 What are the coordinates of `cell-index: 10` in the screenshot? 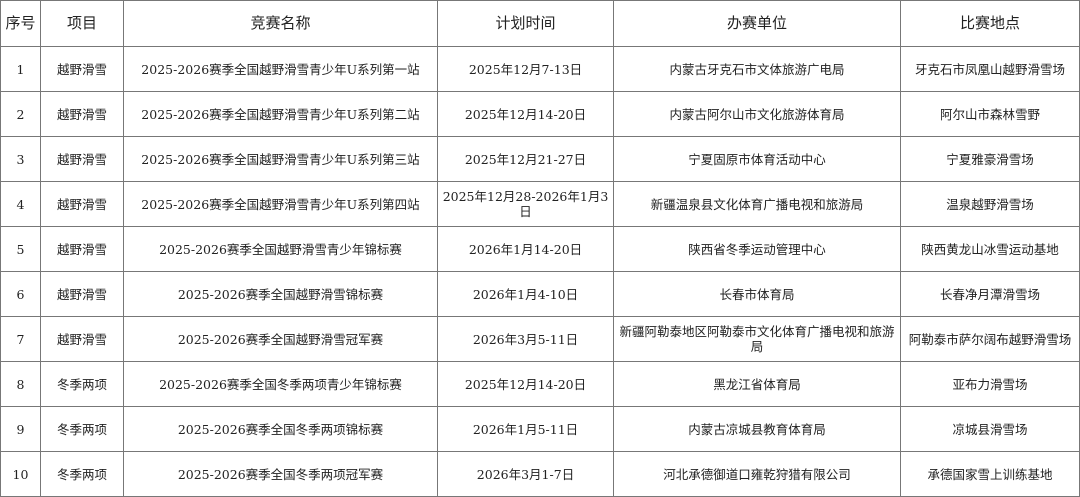 It's located at (20, 474).